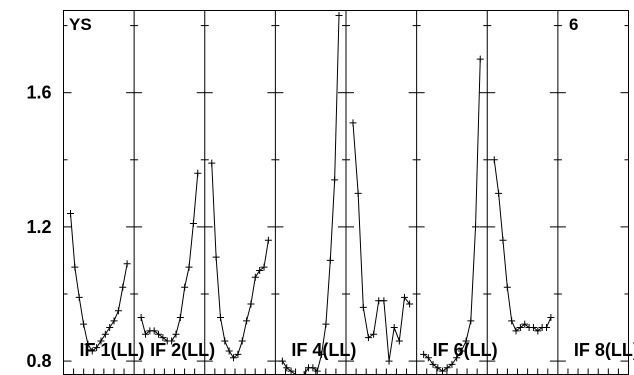  I want to click on y-tick-labels: 0.8 1.2 1.6, so click(38, 227).